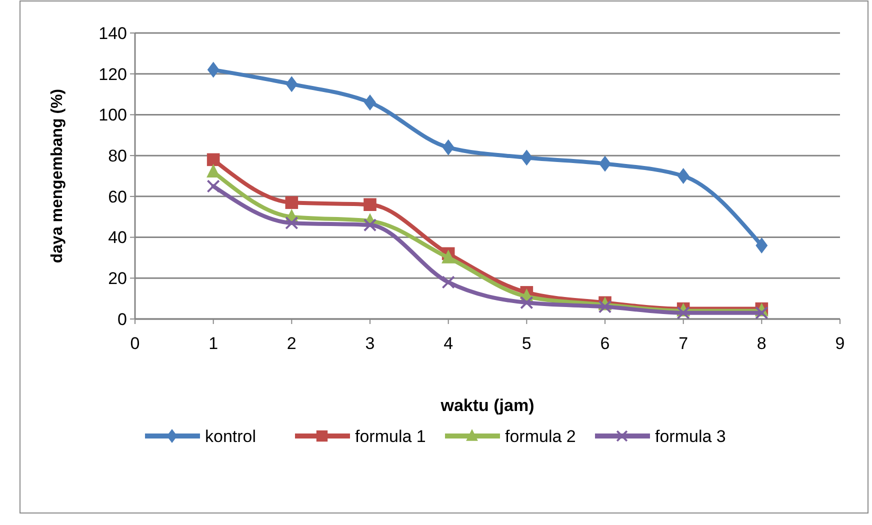 Image resolution: width=872 pixels, height=525 pixels. Describe the element at coordinates (112, 115) in the screenshot. I see `y-tick-label: 100` at that location.